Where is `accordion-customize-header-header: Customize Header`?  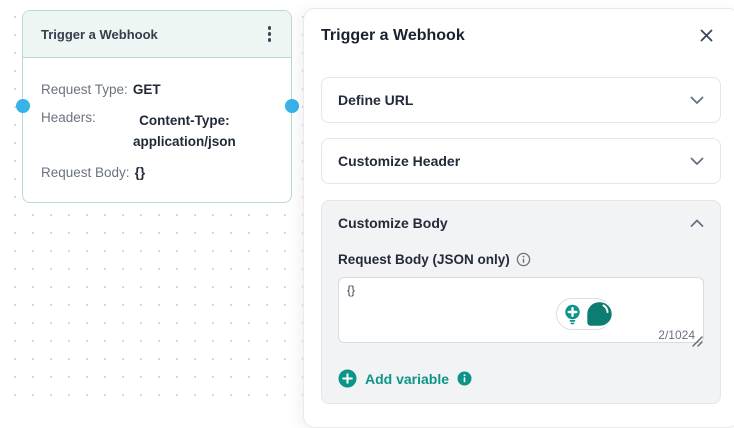 accordion-customize-header-header: Customize Header is located at coordinates (521, 161).